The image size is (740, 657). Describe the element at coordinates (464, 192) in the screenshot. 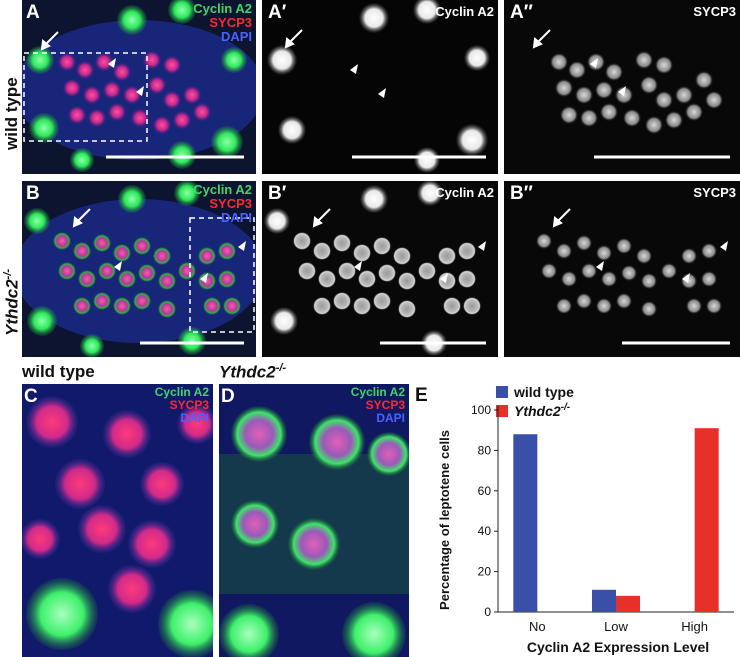

I see `channel-label-b-prime: Cyclin A2` at that location.